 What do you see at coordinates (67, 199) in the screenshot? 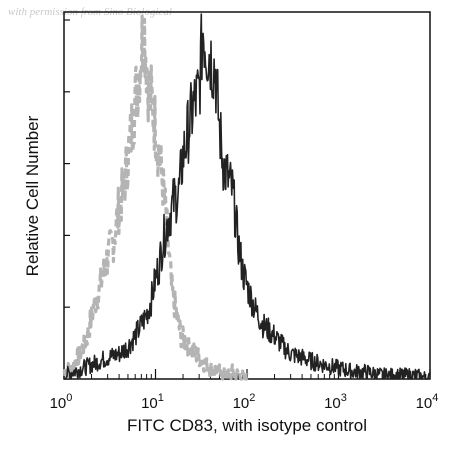
I see `y-ticks` at bounding box center [67, 199].